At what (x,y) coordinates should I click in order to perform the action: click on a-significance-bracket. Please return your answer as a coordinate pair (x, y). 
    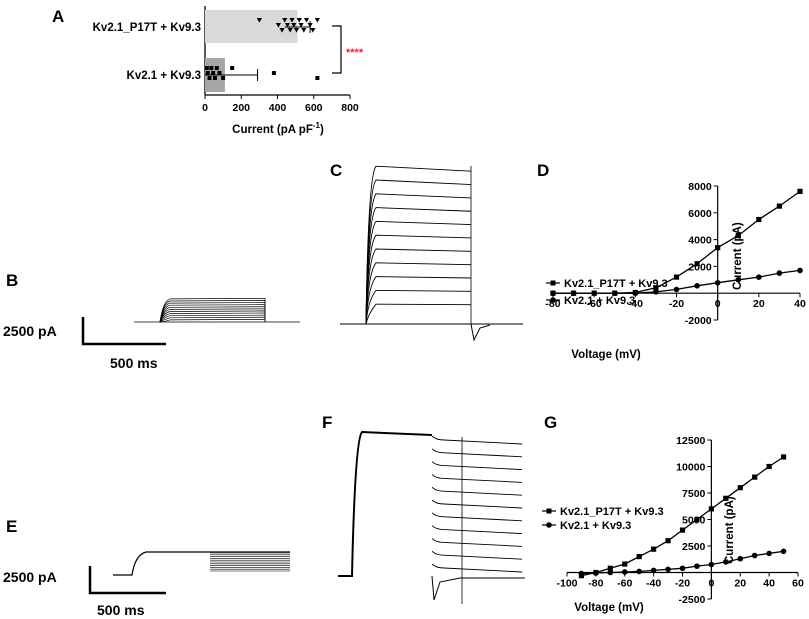
    Looking at the image, I should click on (337, 49).